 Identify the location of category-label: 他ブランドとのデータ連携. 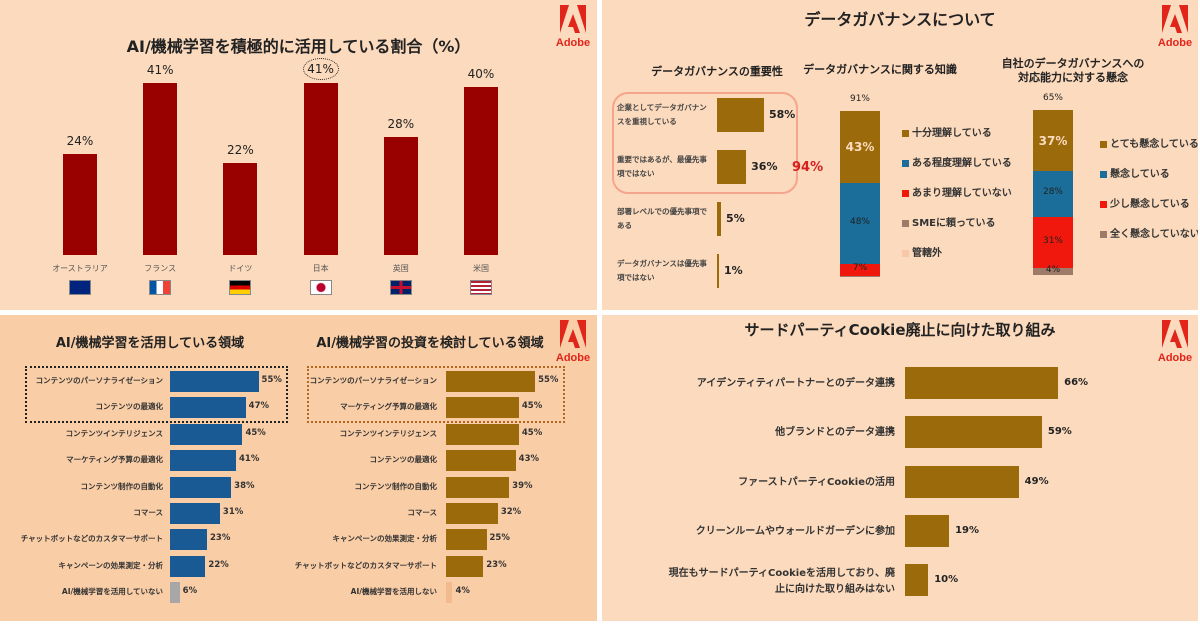
(835, 433).